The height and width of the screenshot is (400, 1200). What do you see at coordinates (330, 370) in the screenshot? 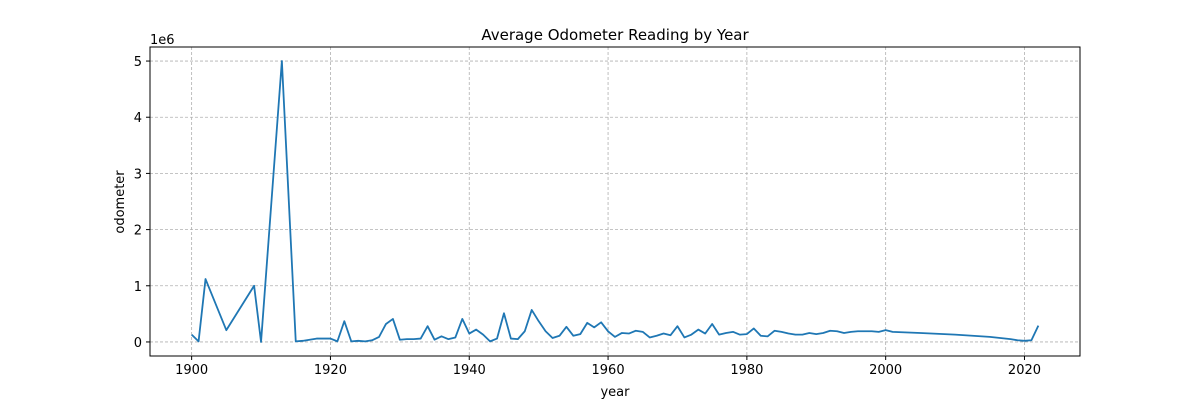
I see `x-tick-label: 1920` at bounding box center [330, 370].